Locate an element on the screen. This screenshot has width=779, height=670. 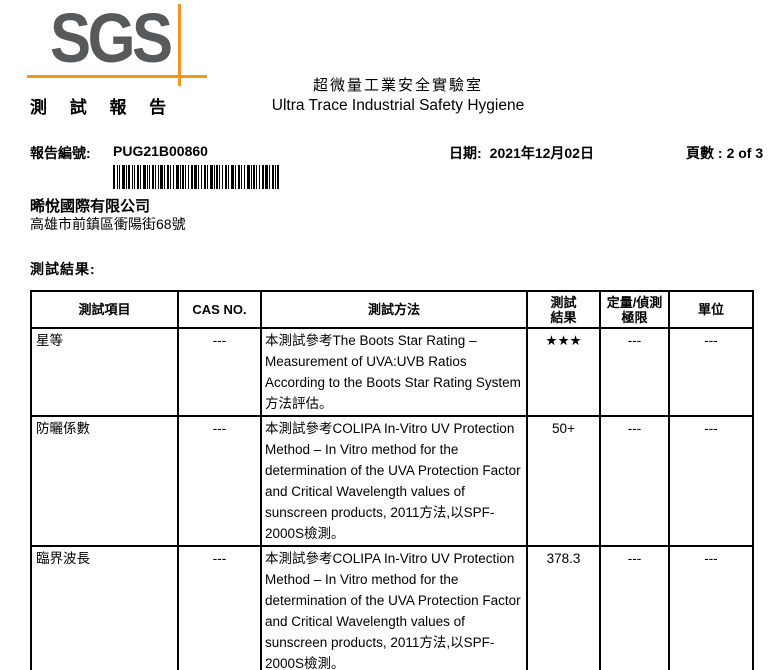
logo-orange-vertical-line is located at coordinates (179, 45).